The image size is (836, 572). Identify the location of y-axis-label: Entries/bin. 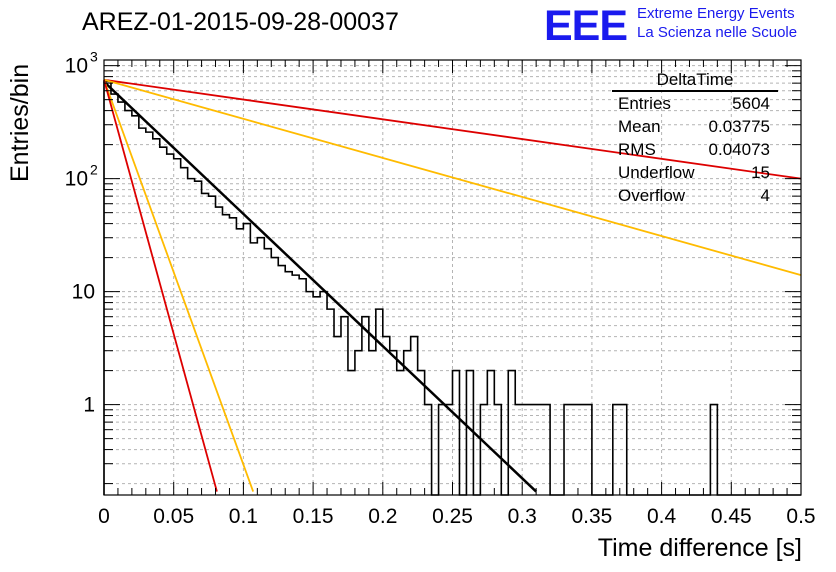
(20, 122).